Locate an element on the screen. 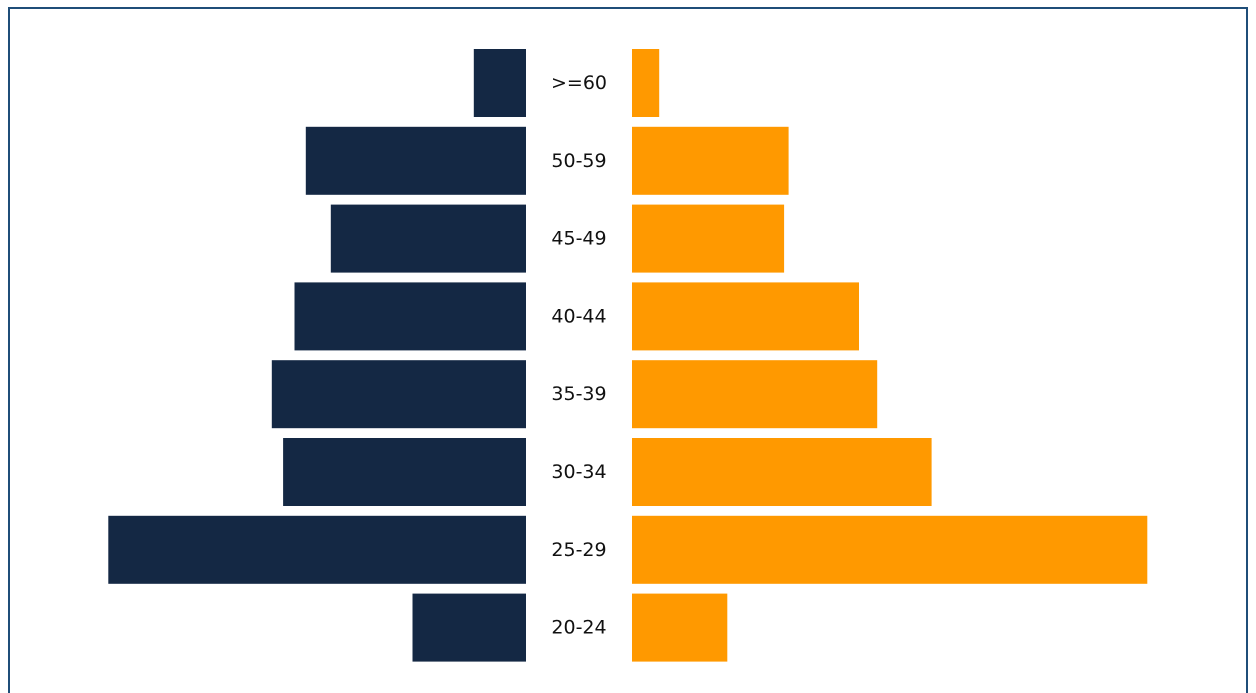  category-label: 35-39 is located at coordinates (578, 394).